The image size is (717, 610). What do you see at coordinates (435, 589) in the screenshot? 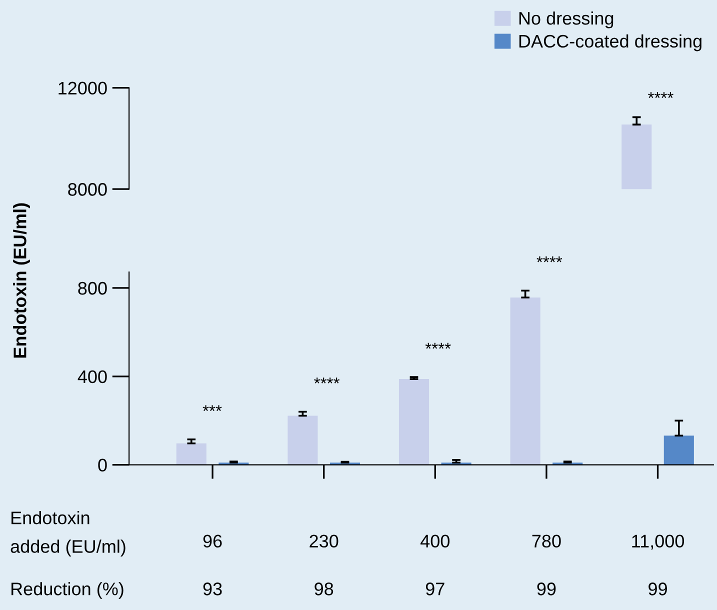
I see `text: 97` at bounding box center [435, 589].